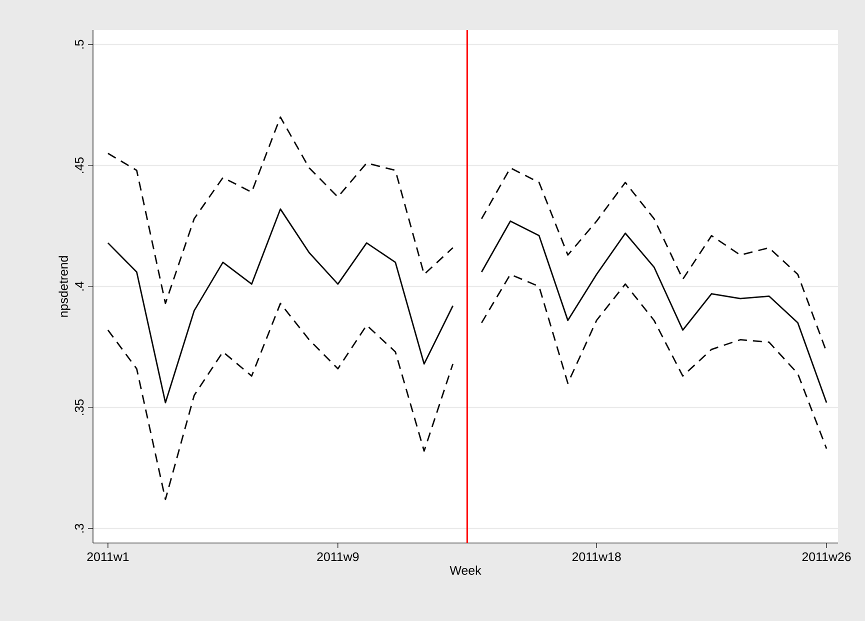 This screenshot has height=621, width=865. I want to click on y-axis-title: npsdetrend, so click(64, 286).